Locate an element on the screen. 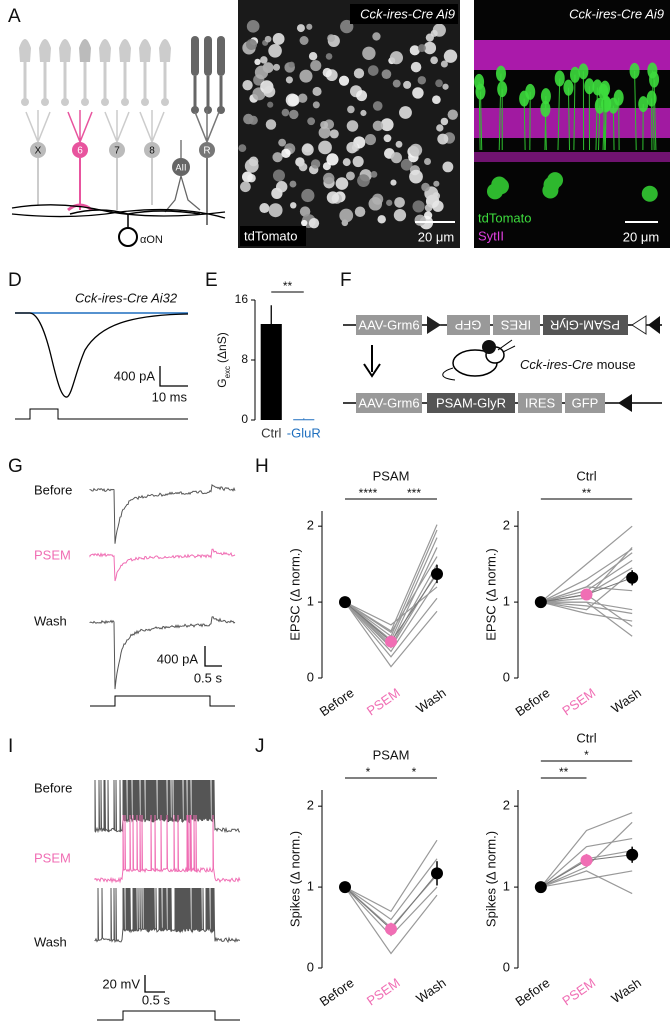 The width and height of the screenshot is (670, 1029). spike-traces is located at coordinates (167, 861).